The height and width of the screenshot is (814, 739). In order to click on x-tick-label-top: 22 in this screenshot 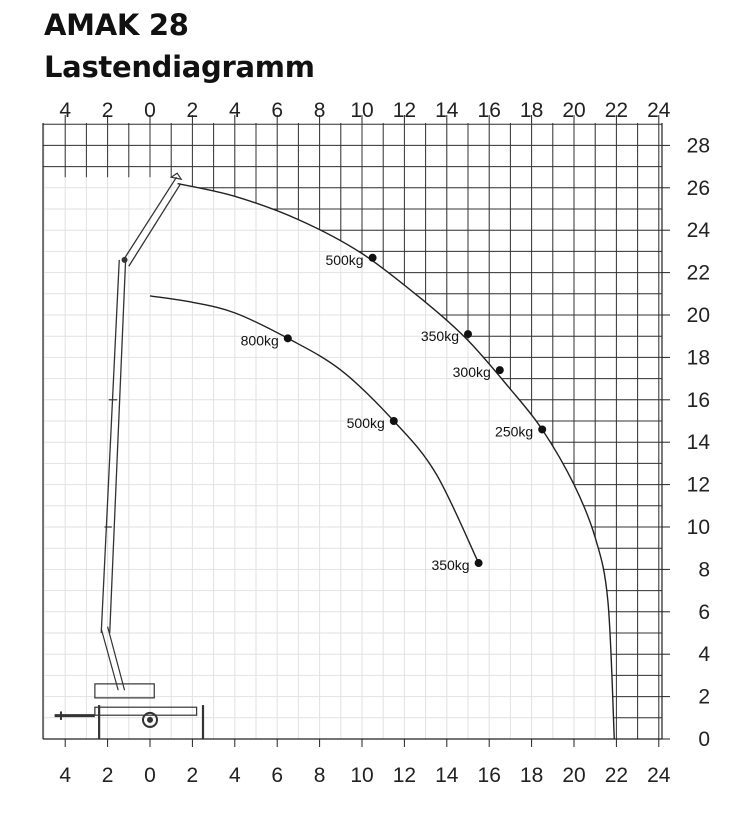, I will do `click(616, 110)`.